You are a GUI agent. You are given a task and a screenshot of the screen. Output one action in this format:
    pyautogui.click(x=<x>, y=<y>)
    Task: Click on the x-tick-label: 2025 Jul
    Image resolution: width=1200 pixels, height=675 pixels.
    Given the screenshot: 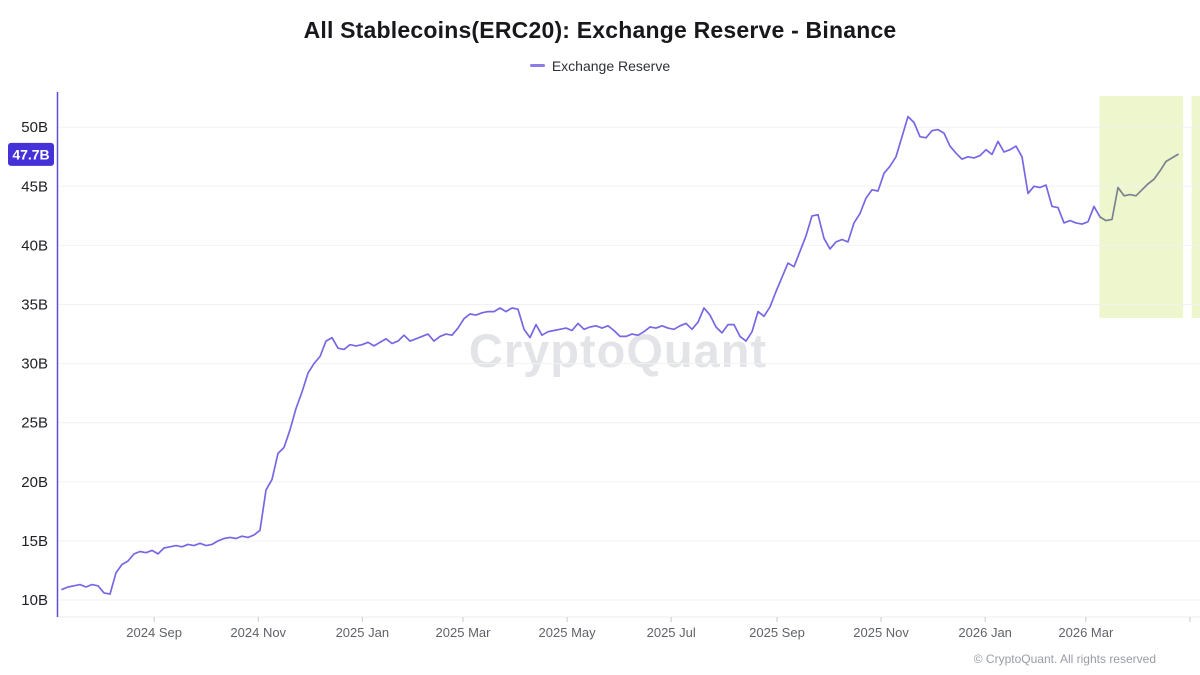 What is the action you would take?
    pyautogui.click(x=671, y=632)
    